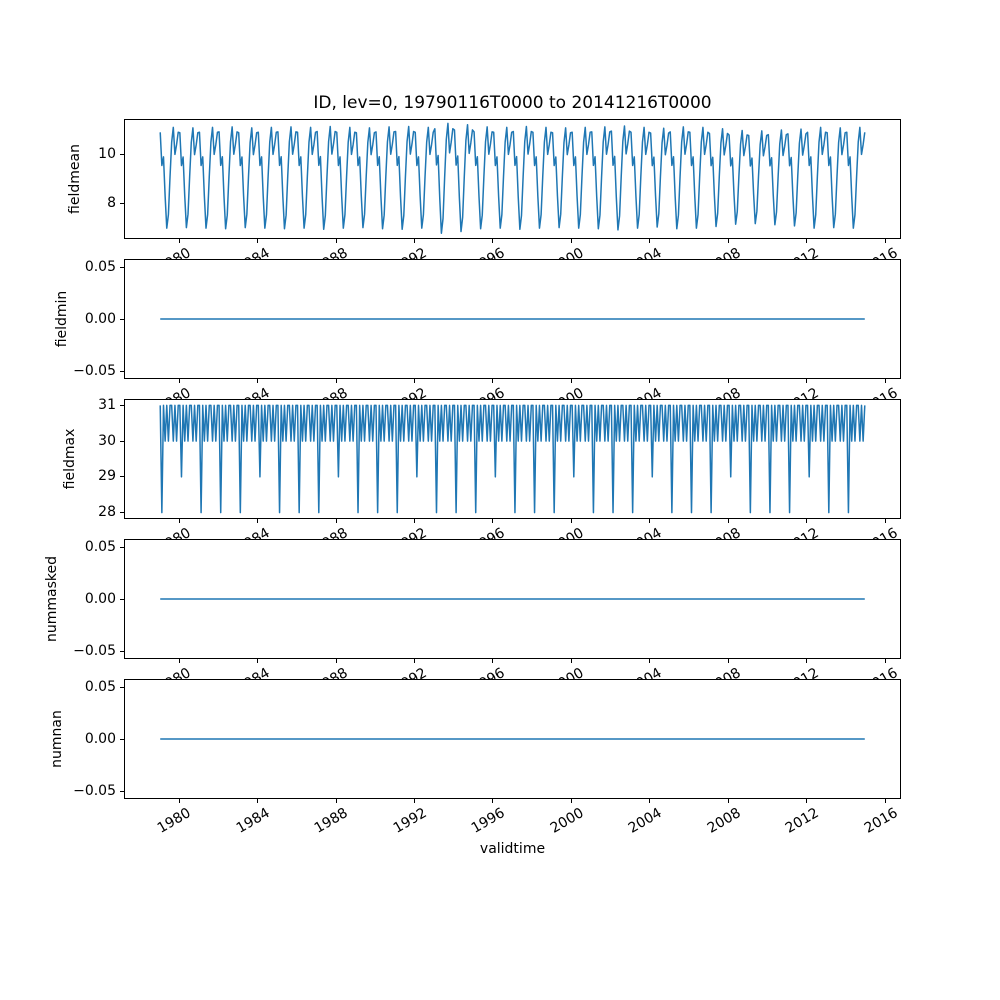 The height and width of the screenshot is (1000, 1000). What do you see at coordinates (107, 476) in the screenshot?
I see `y-tick-label: 29` at bounding box center [107, 476].